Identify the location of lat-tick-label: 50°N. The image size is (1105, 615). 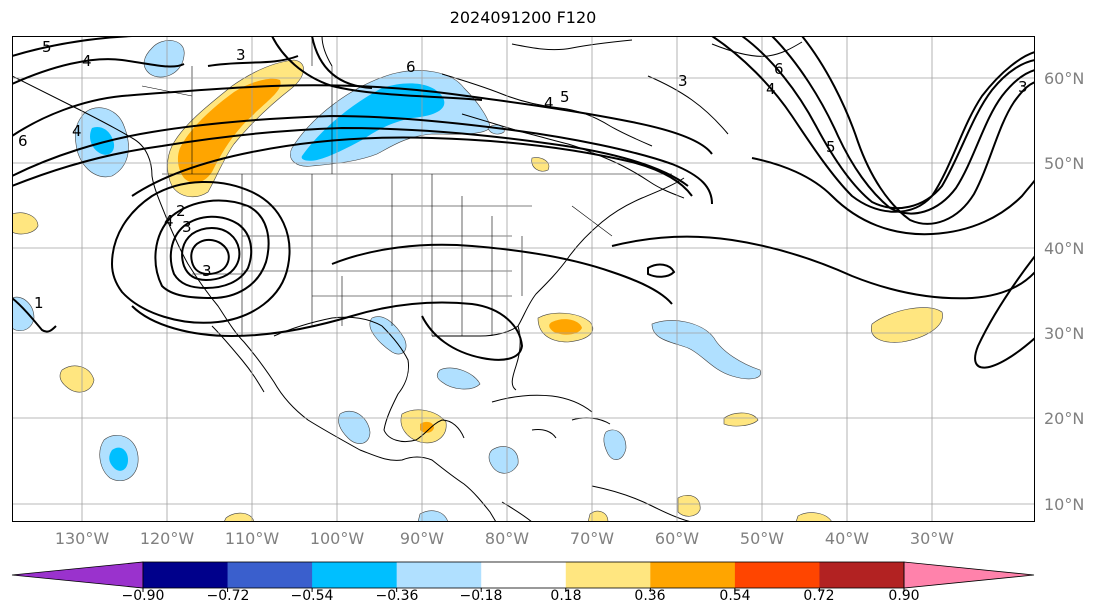
(1064, 163).